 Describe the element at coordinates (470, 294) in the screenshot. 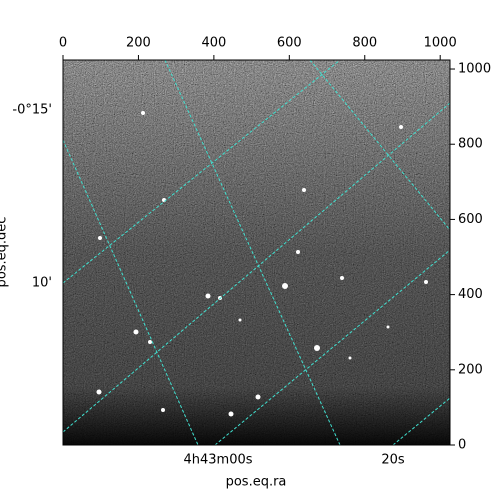

I see `y-tick-label: 400` at that location.